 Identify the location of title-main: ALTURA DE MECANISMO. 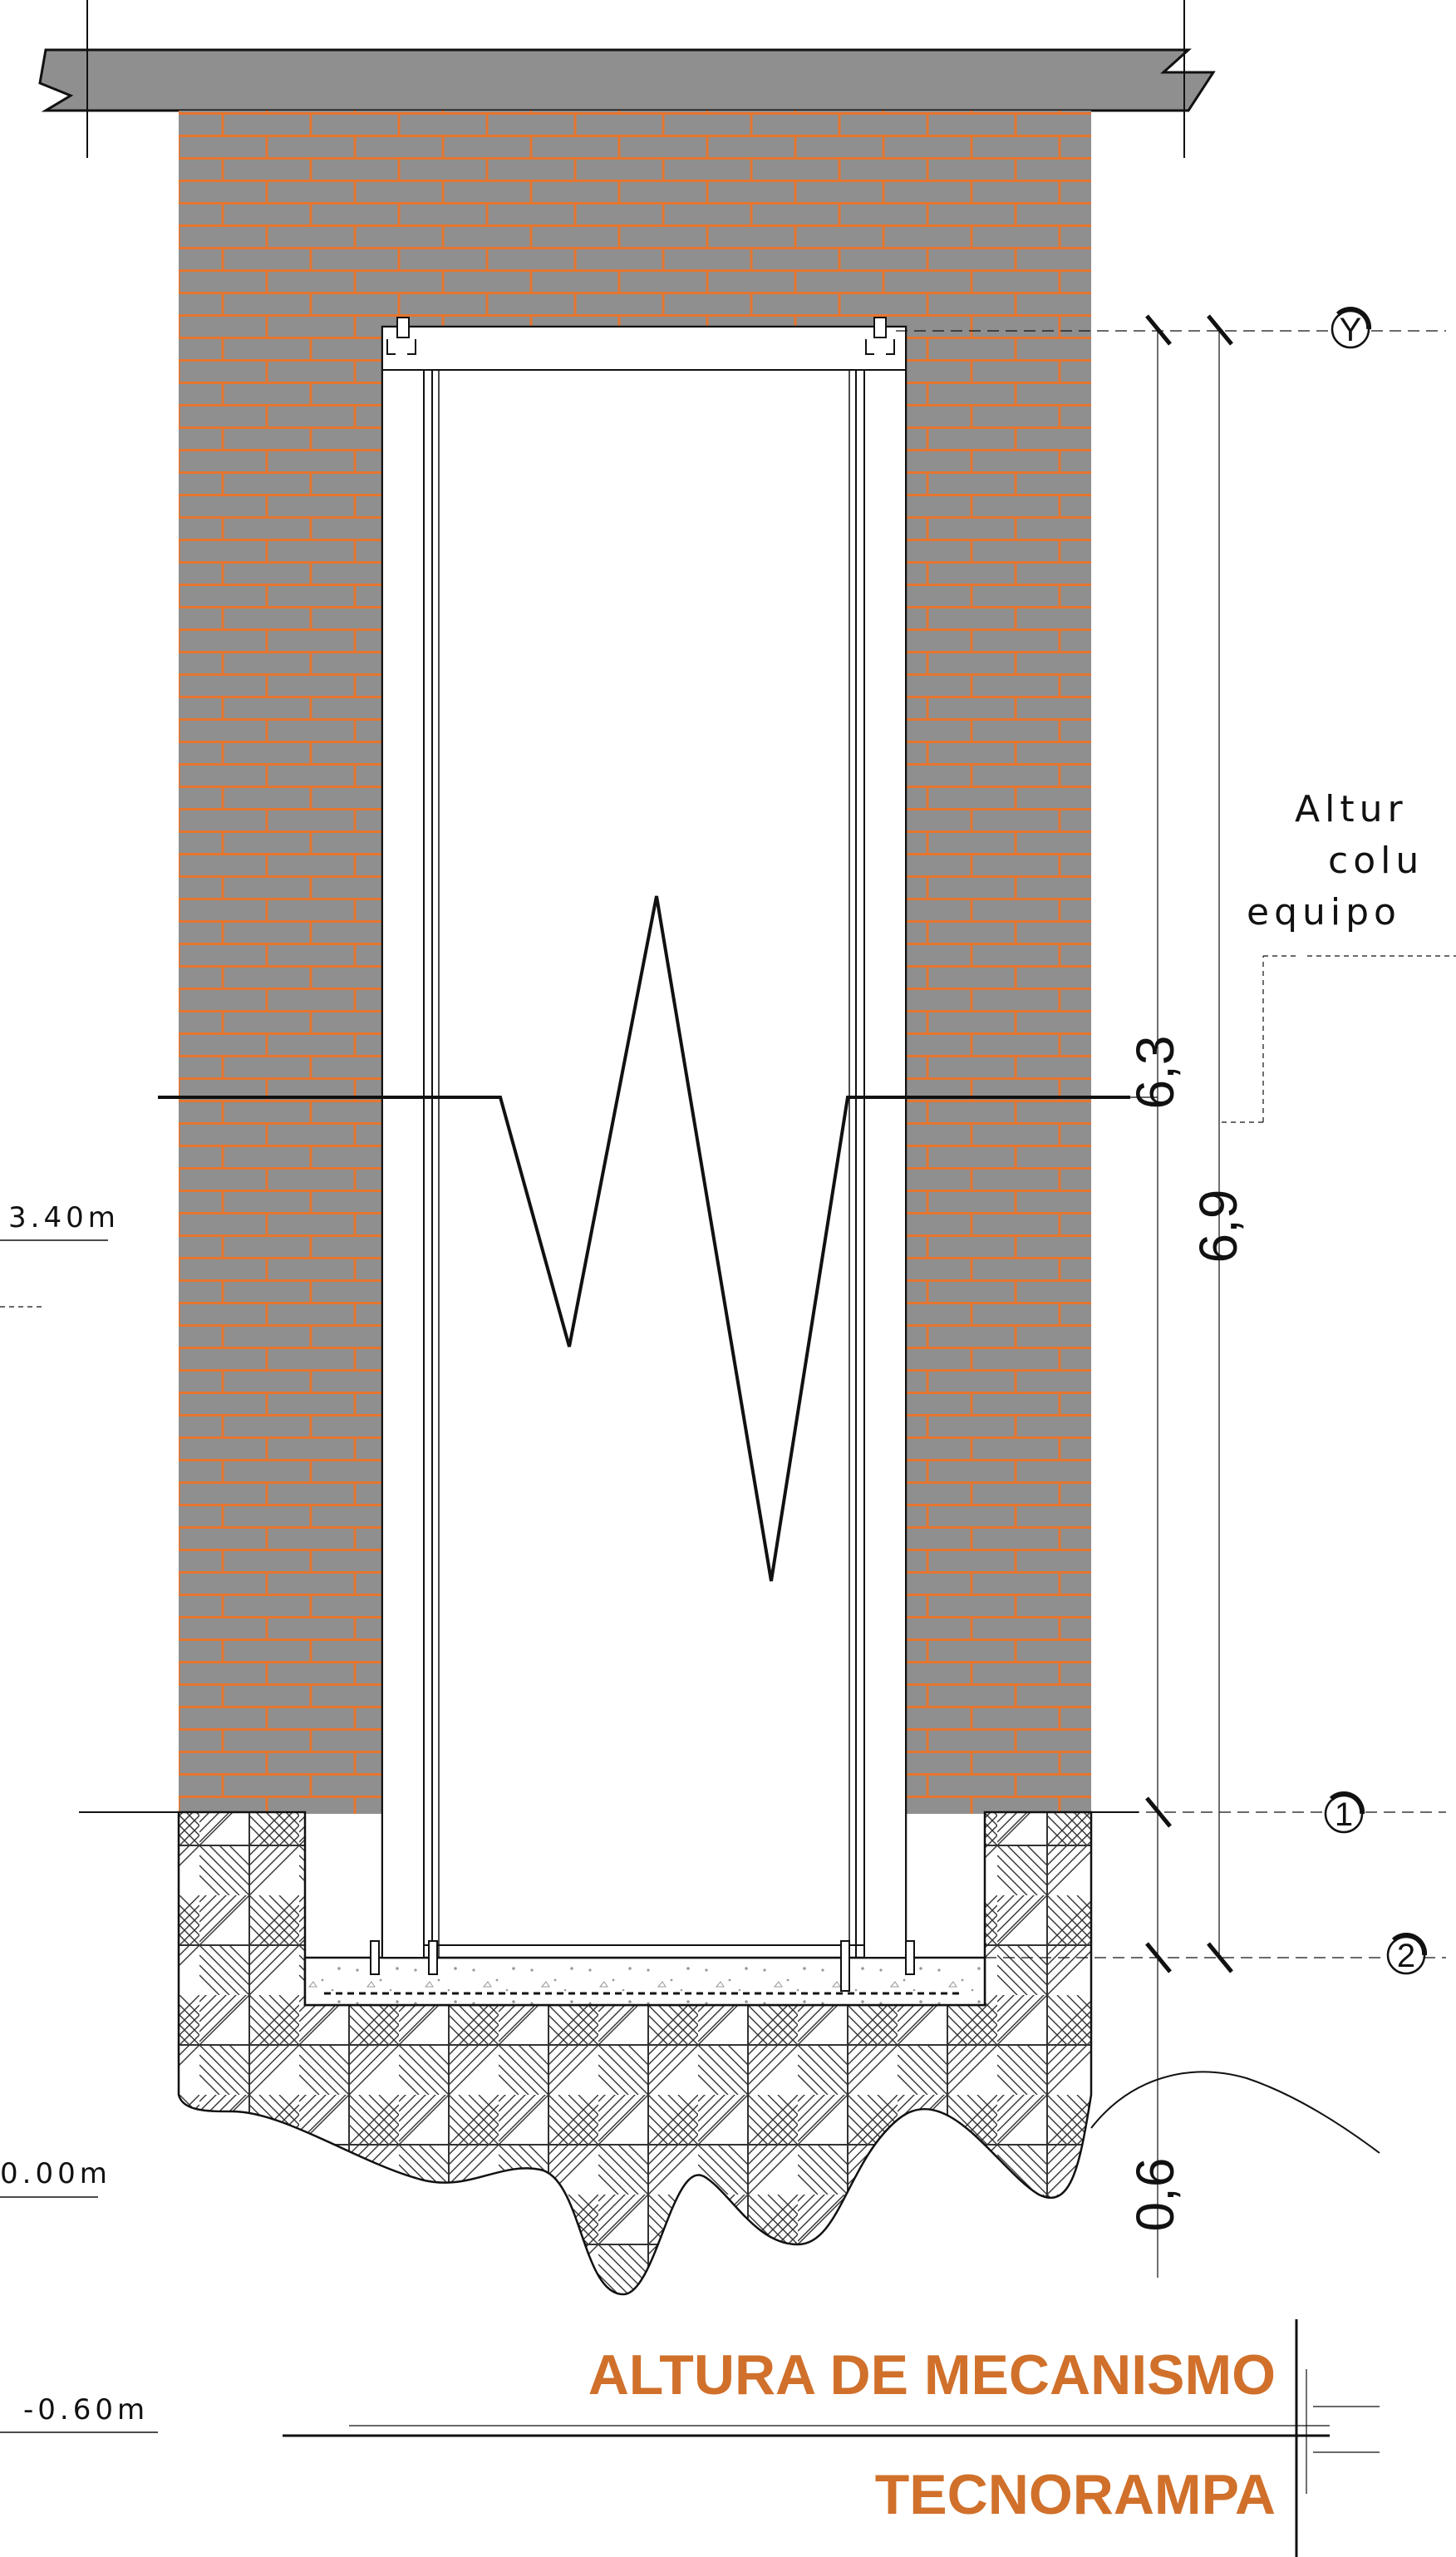
(932, 2375).